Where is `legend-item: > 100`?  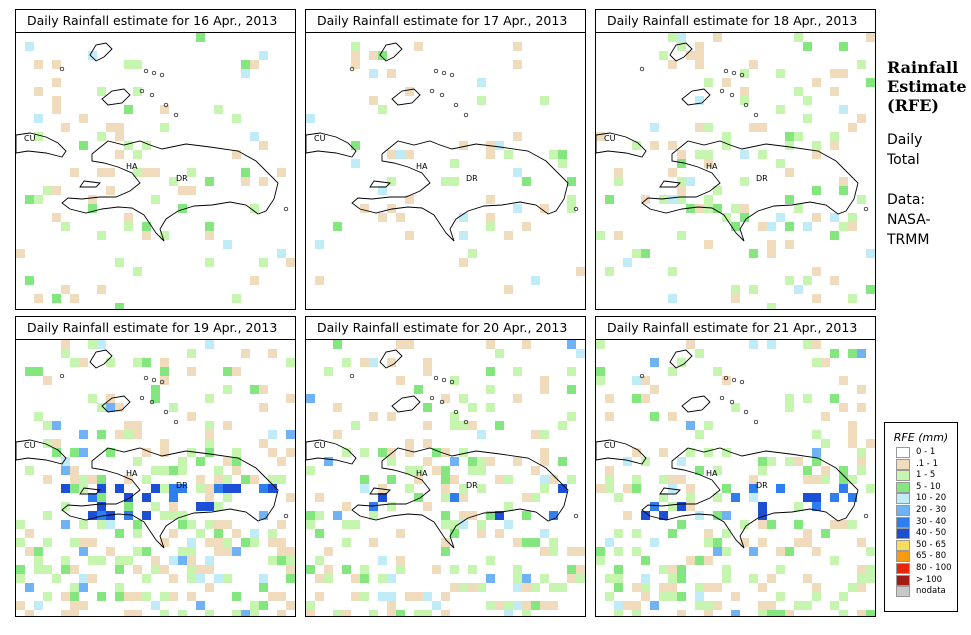
legend-item: > 100 is located at coordinates (921, 580).